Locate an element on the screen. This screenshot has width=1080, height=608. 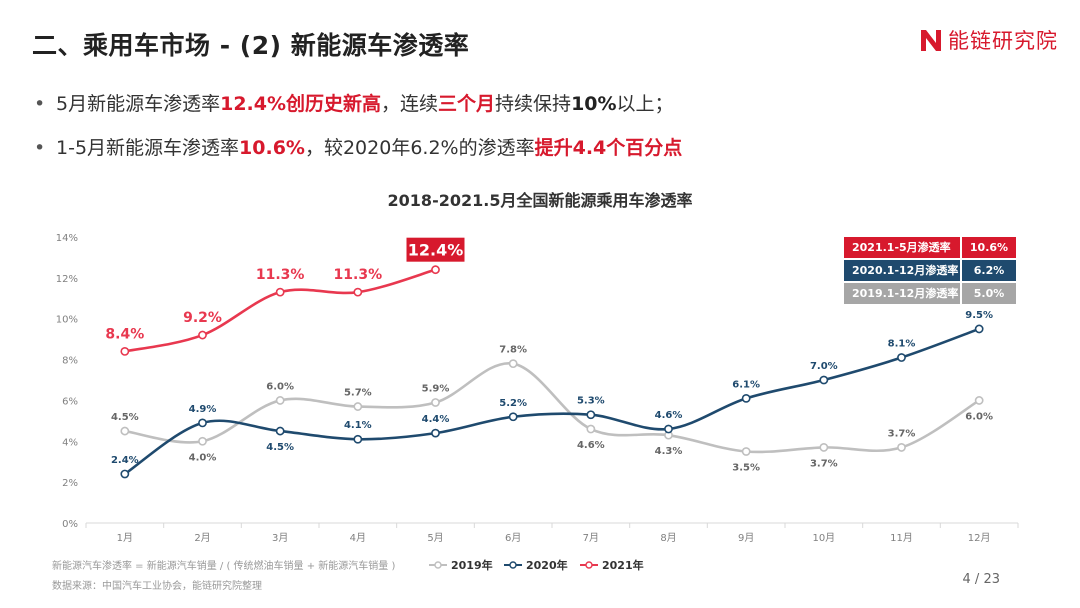
data-label-2021年: 11.3% is located at coordinates (358, 275).